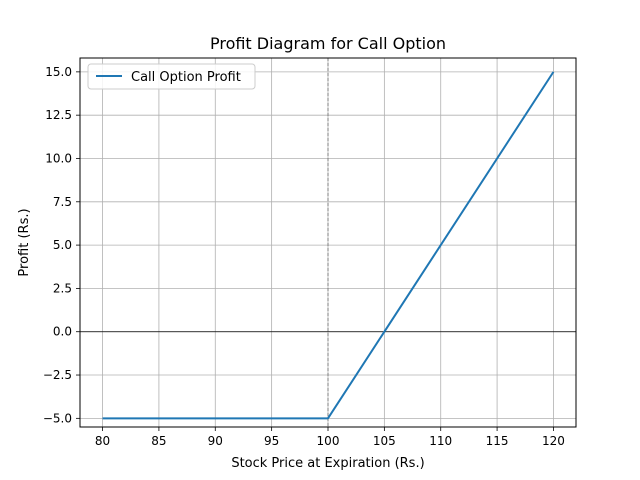 The width and height of the screenshot is (640, 480). What do you see at coordinates (497, 441) in the screenshot?
I see `x-tick-label: 115` at bounding box center [497, 441].